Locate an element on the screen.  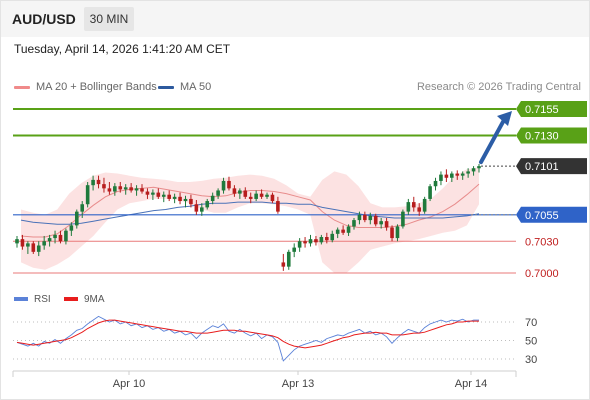
x-tick-label: Apr 14 is located at coordinates (471, 384).